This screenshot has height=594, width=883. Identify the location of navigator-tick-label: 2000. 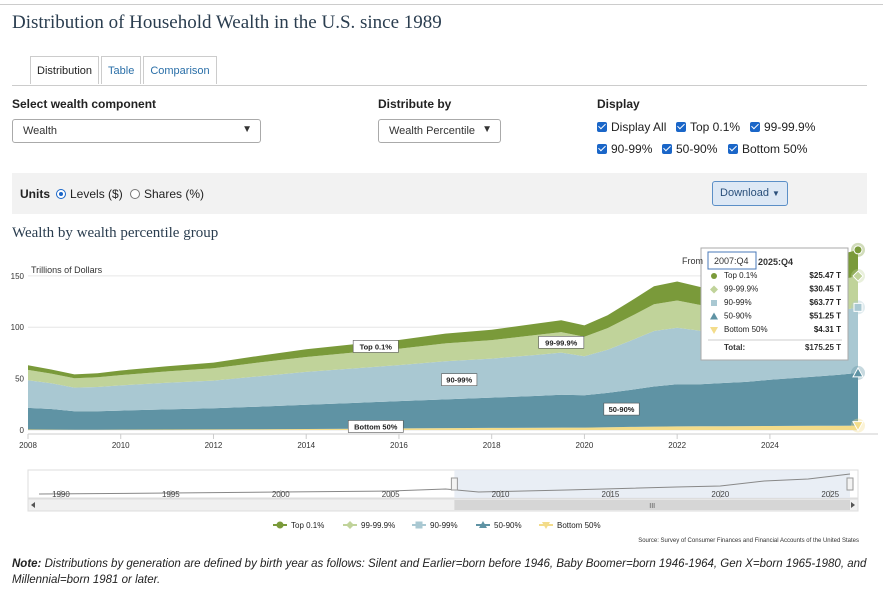
(281, 494).